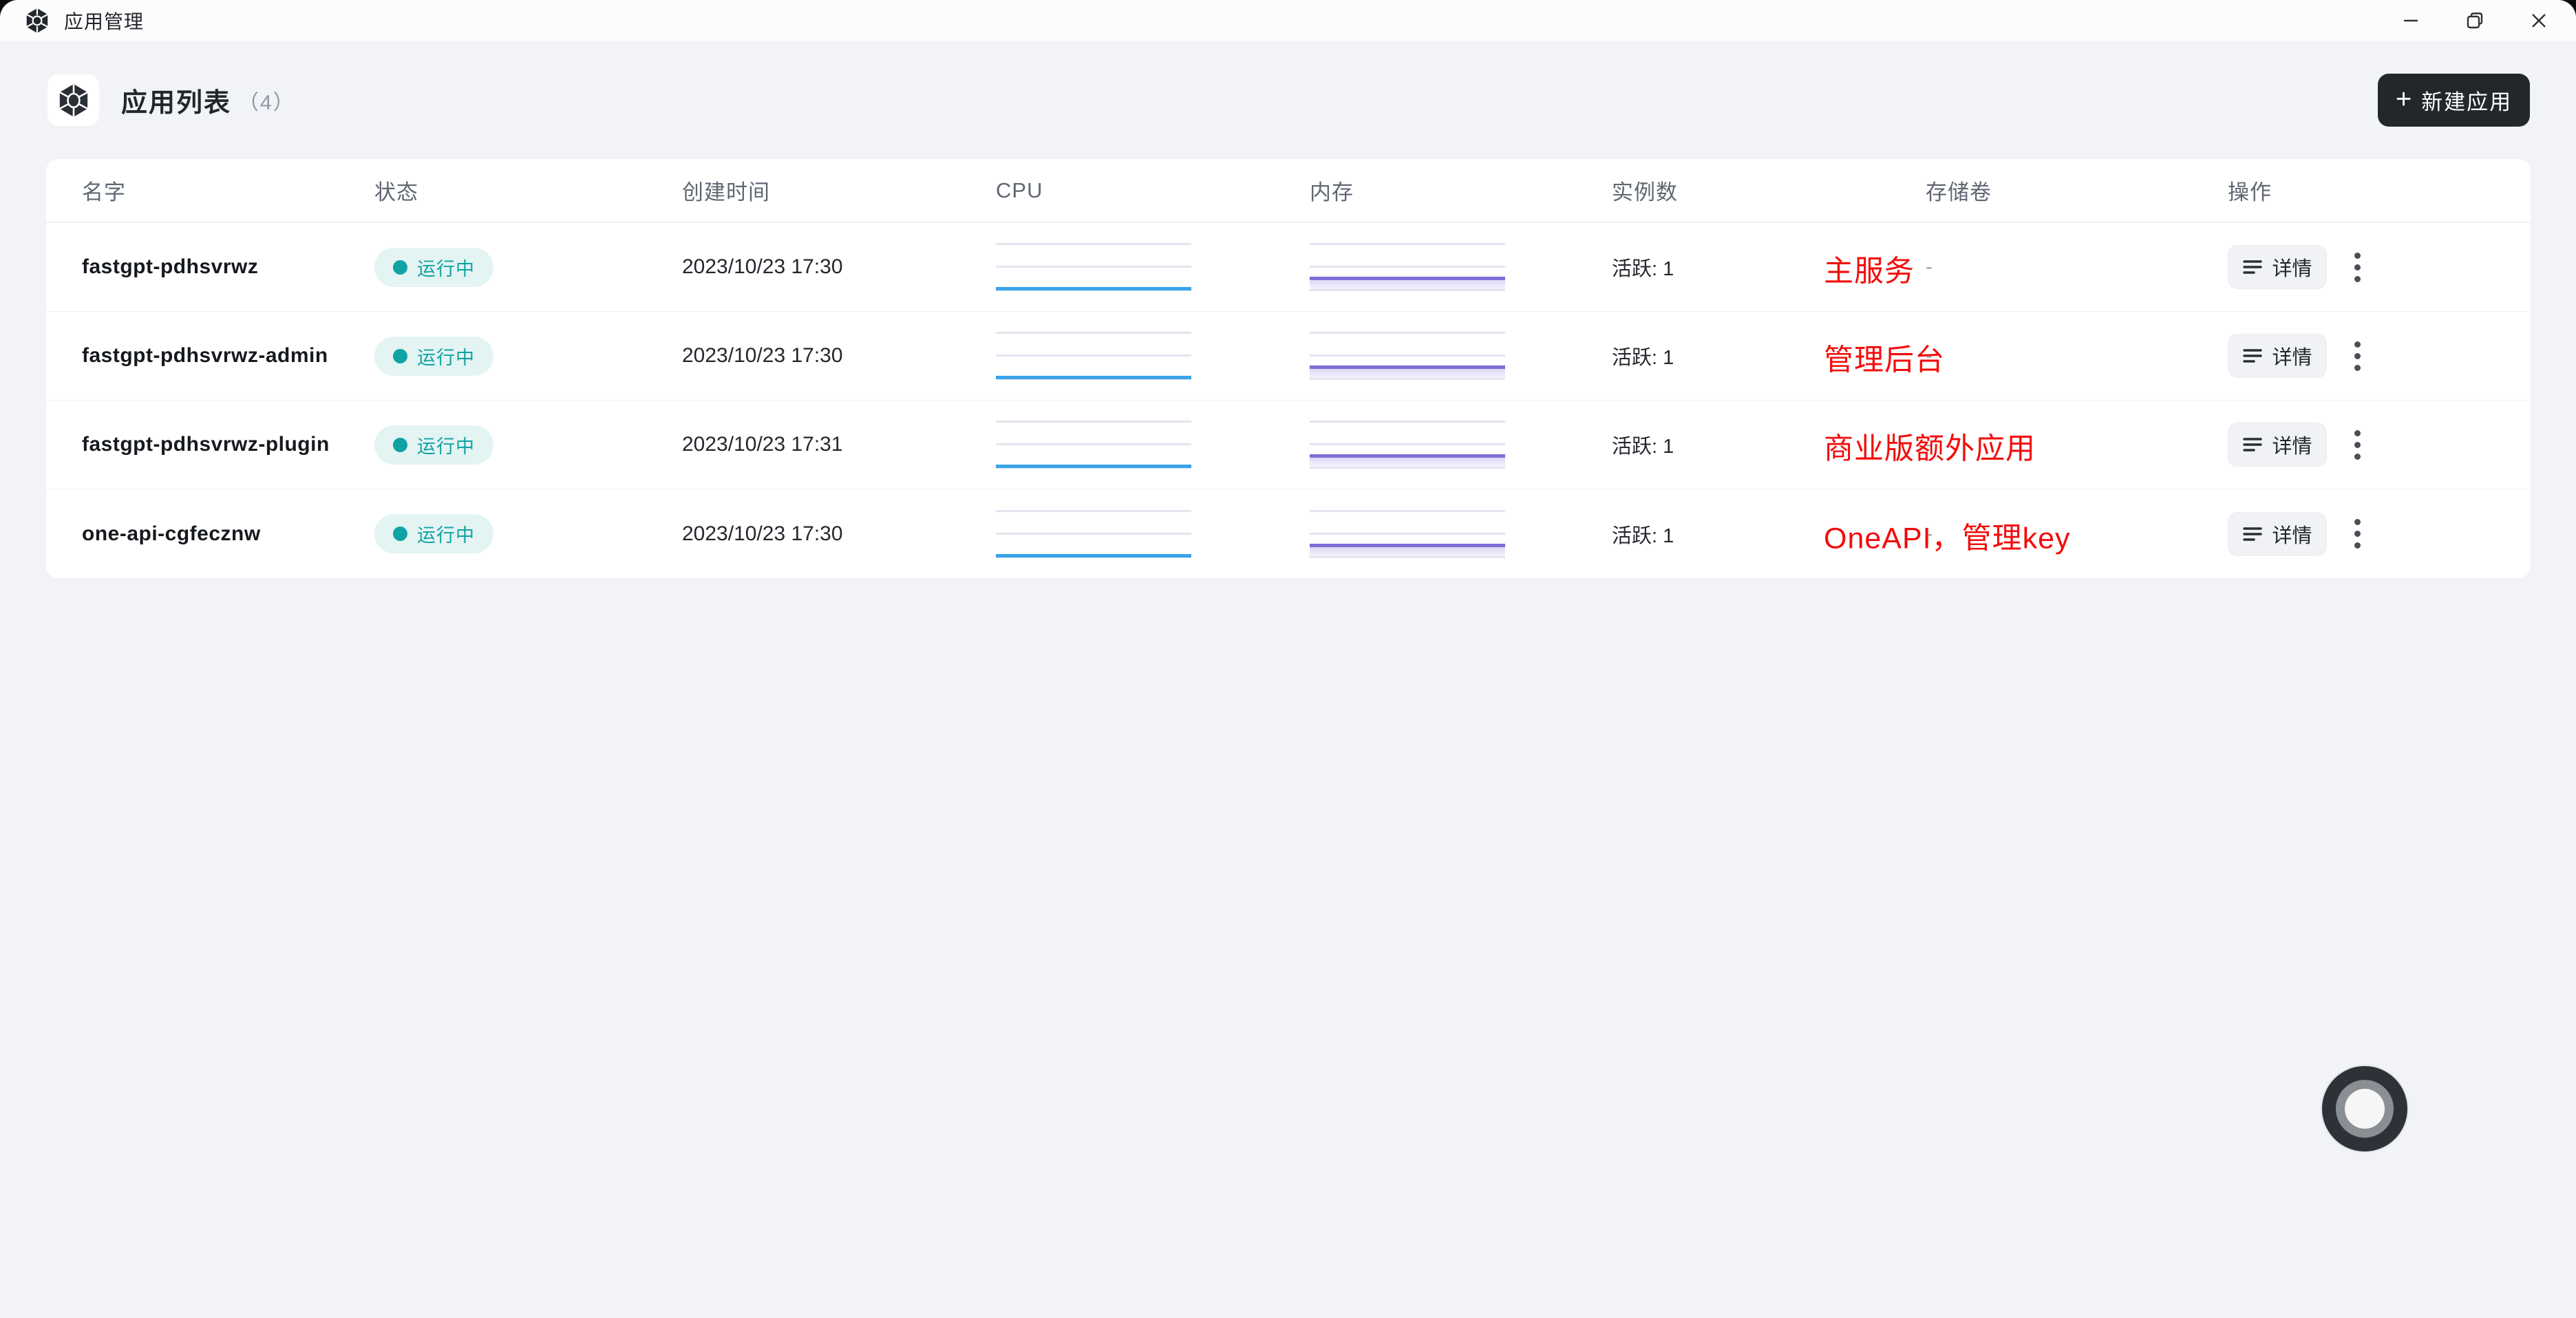 This screenshot has width=2576, height=1318. What do you see at coordinates (1019, 190) in the screenshot?
I see `col-cpu: CPU` at bounding box center [1019, 190].